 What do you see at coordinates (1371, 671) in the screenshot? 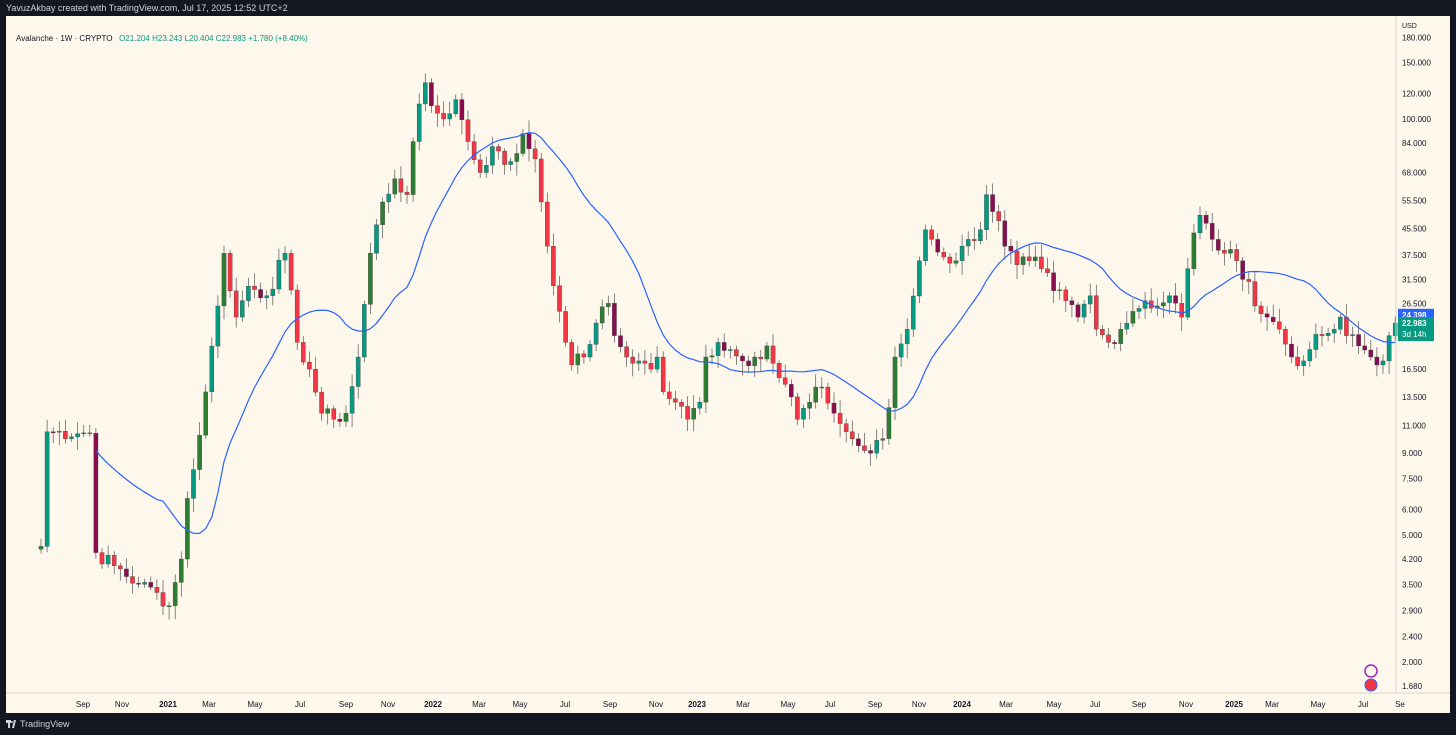
I see `lightning-icon` at bounding box center [1371, 671].